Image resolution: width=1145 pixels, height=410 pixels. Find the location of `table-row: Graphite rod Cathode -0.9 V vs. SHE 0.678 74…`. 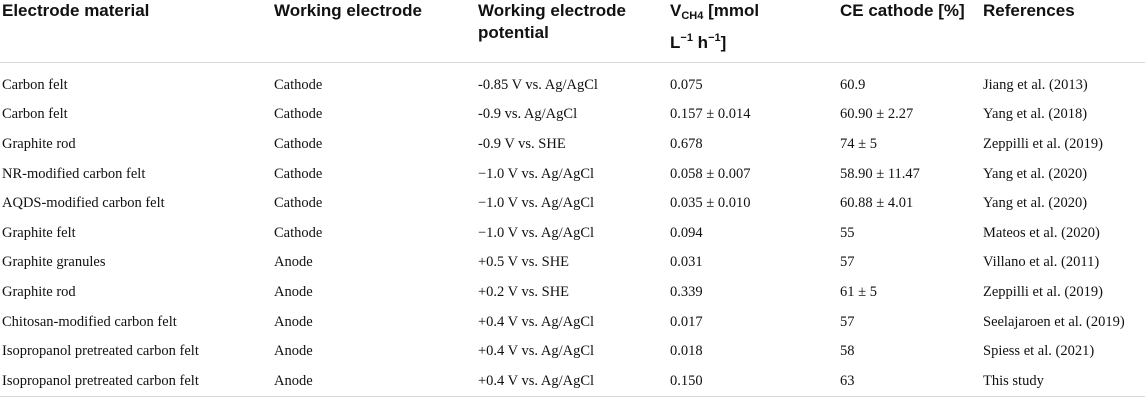

table-row: Graphite rod Cathode -0.9 V vs. SHE 0.678 74… is located at coordinates (572, 145).